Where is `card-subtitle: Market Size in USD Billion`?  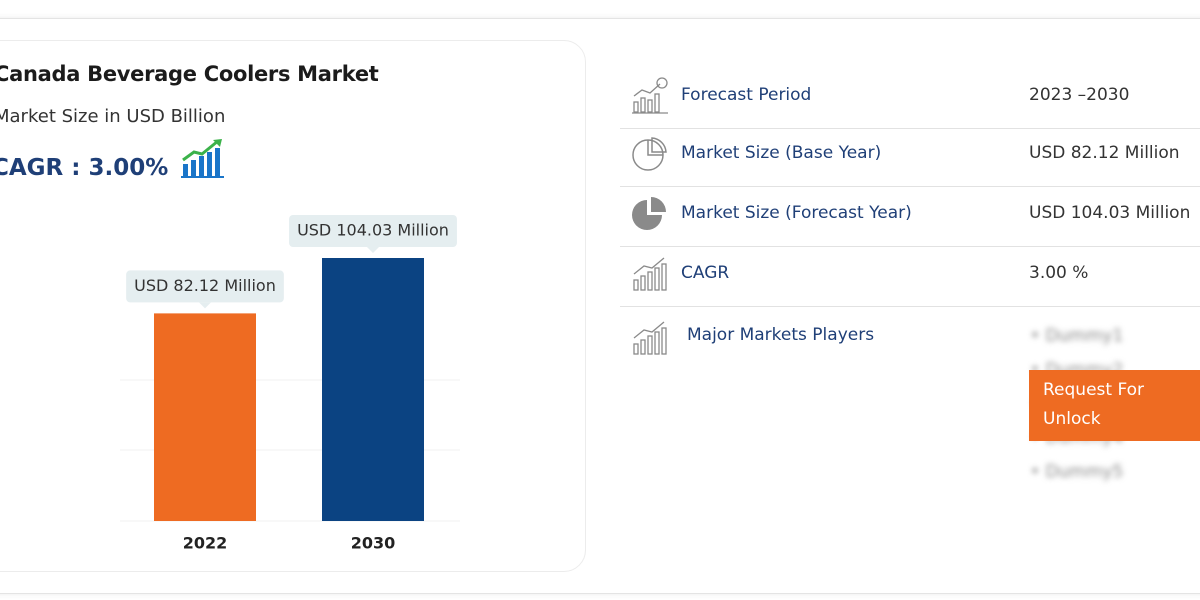
card-subtitle: Market Size in USD Billion is located at coordinates (113, 116).